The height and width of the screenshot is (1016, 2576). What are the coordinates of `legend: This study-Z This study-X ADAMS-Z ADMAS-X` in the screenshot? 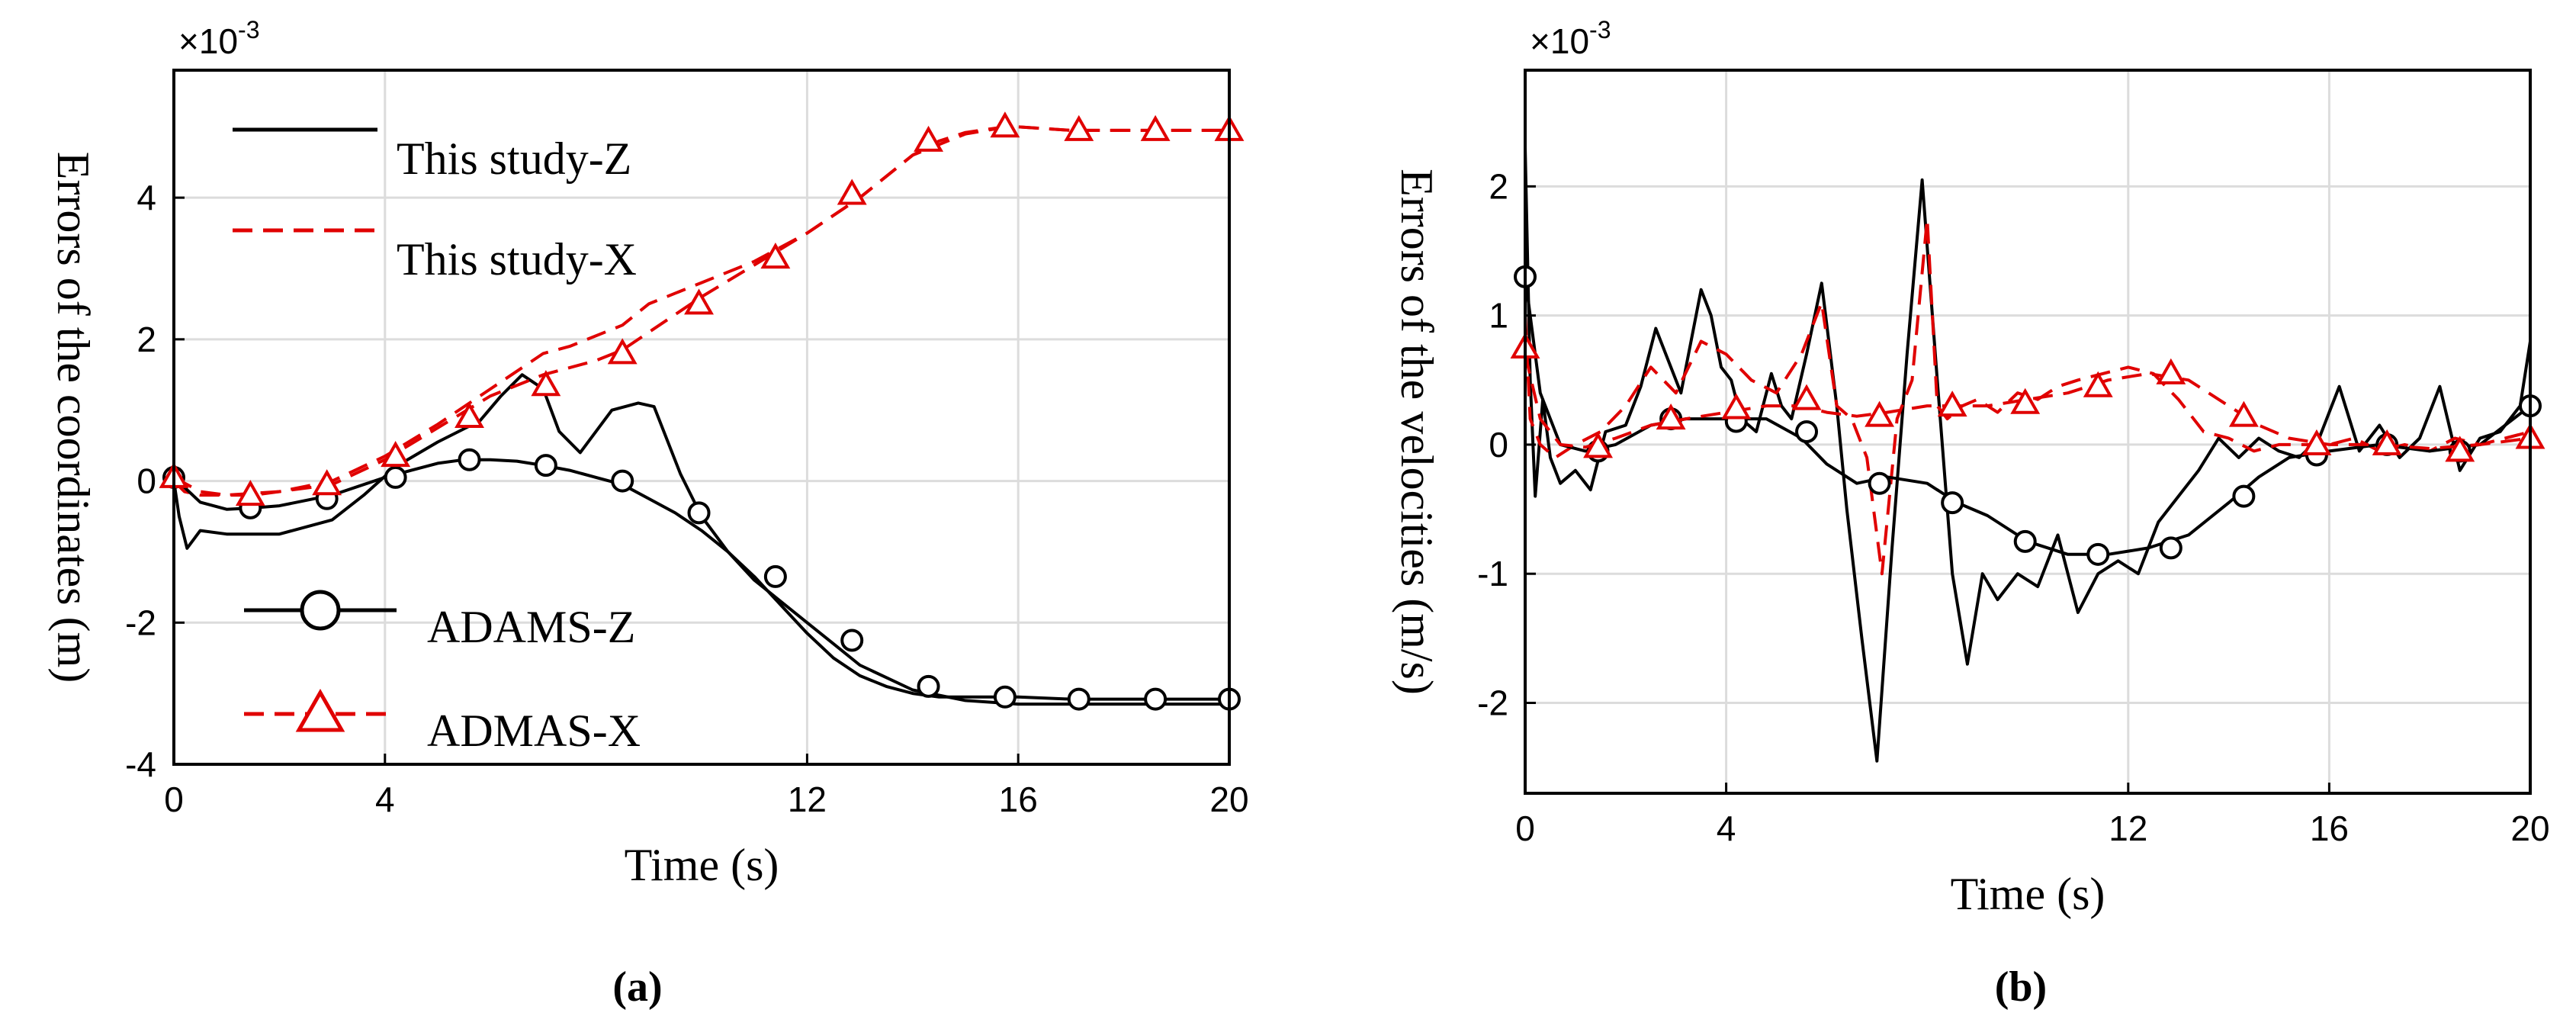 It's located at (437, 441).